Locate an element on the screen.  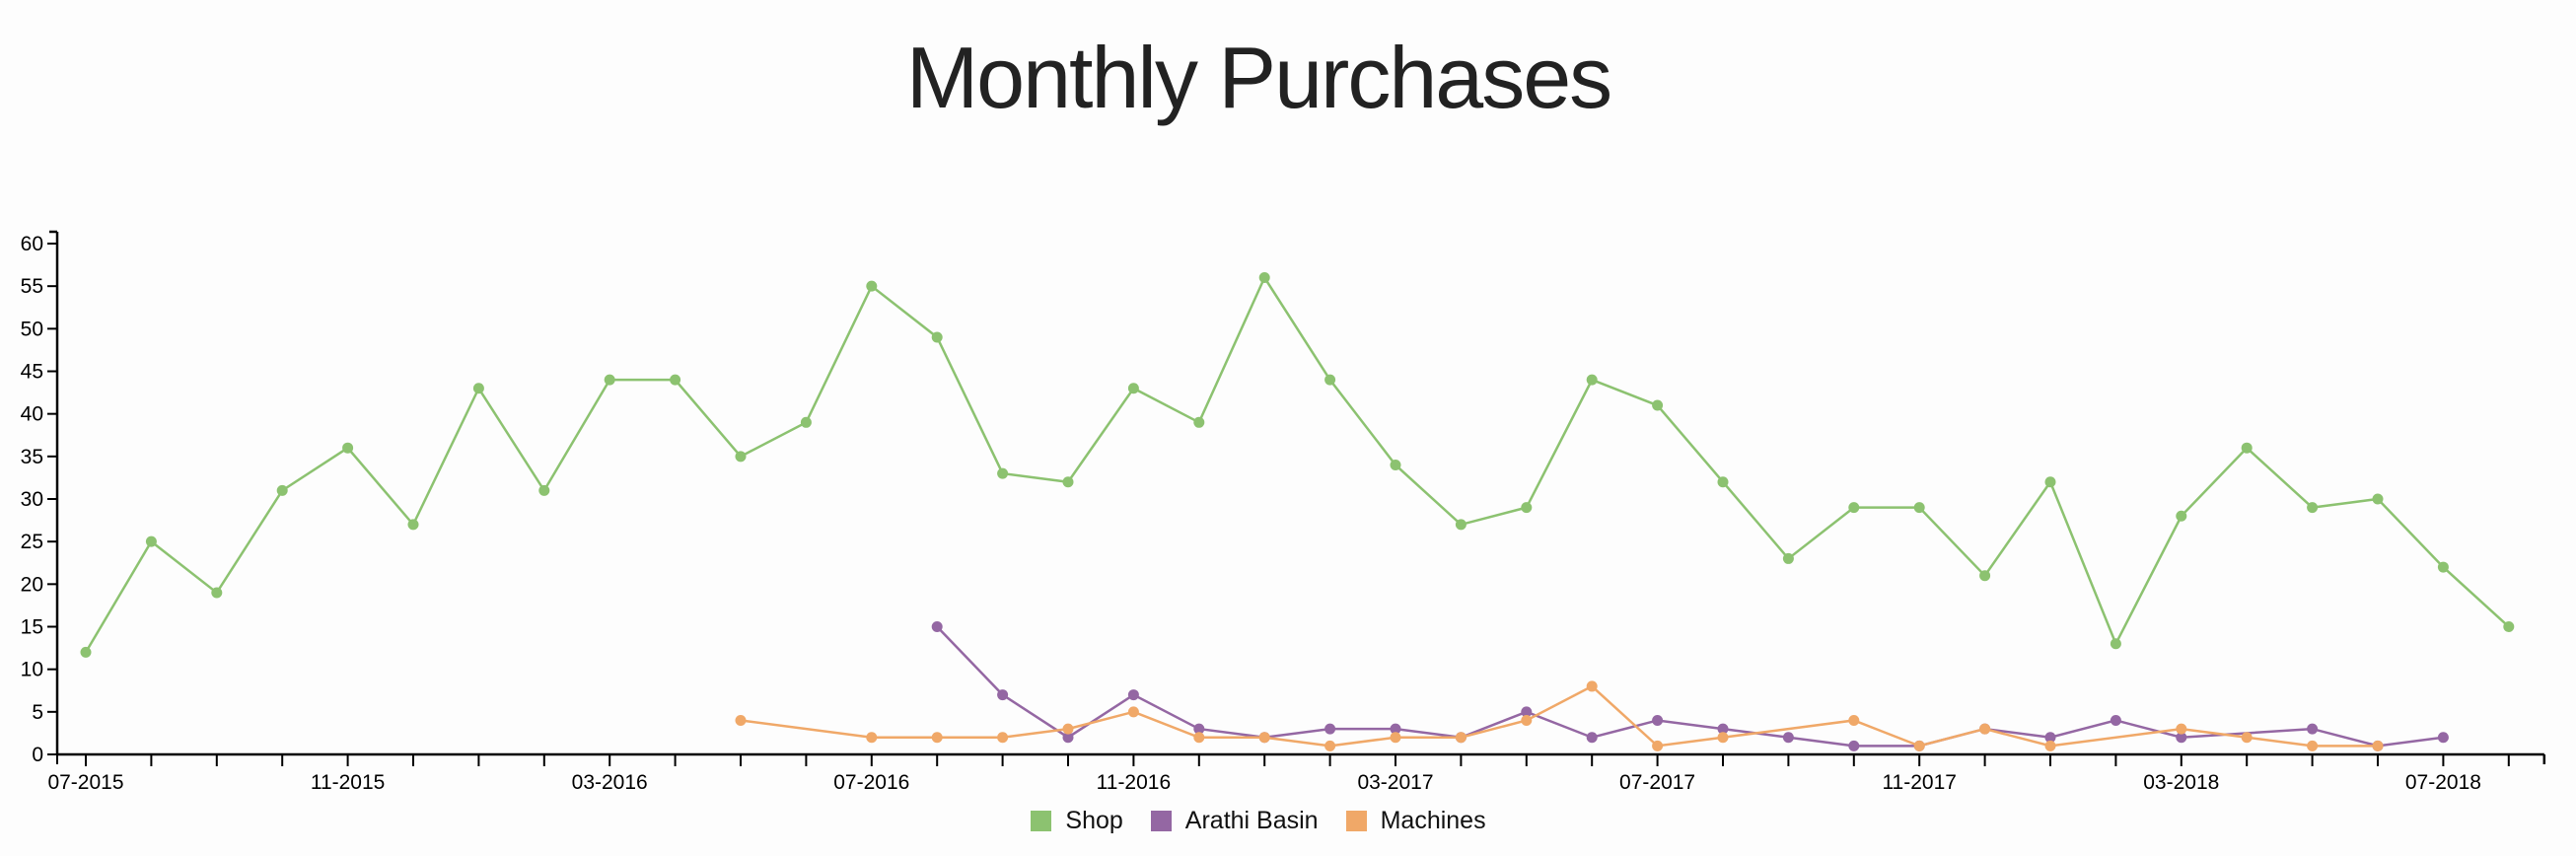
svg-text: 50 is located at coordinates (32, 329).